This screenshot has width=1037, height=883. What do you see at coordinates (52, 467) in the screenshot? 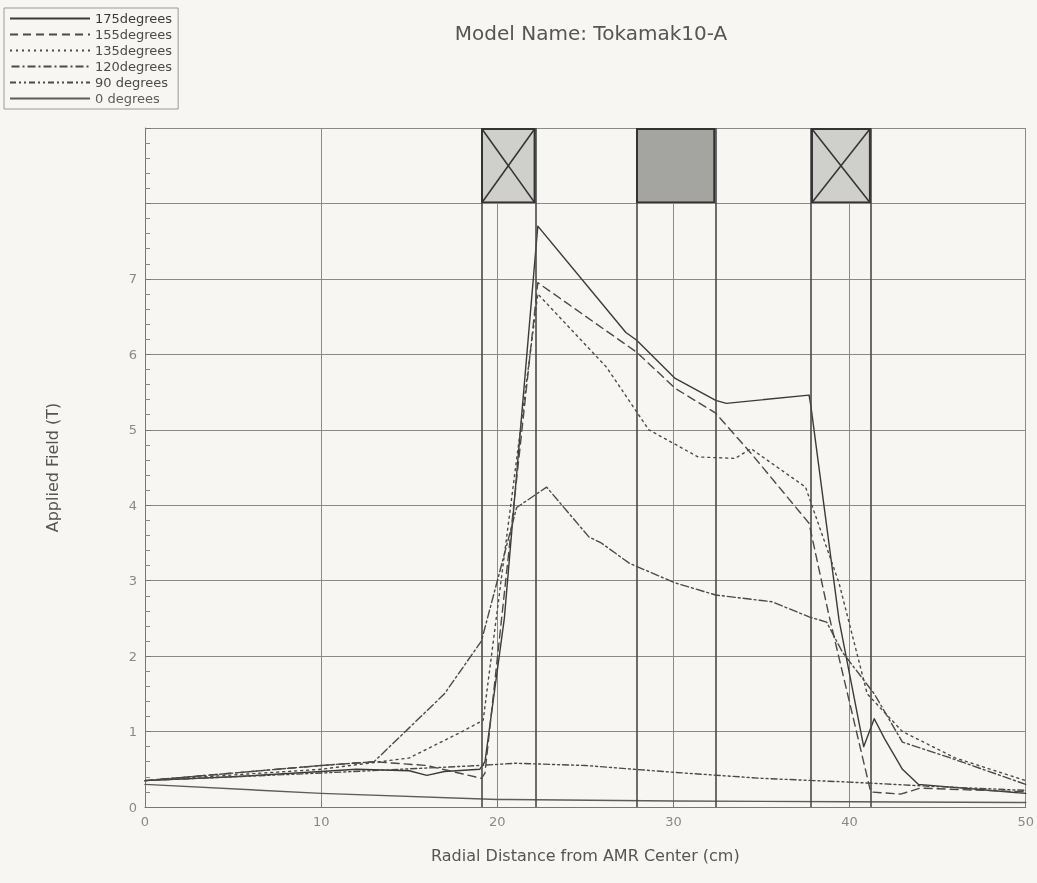
I see `y-axis-title: Applied Field (T)` at bounding box center [52, 467].